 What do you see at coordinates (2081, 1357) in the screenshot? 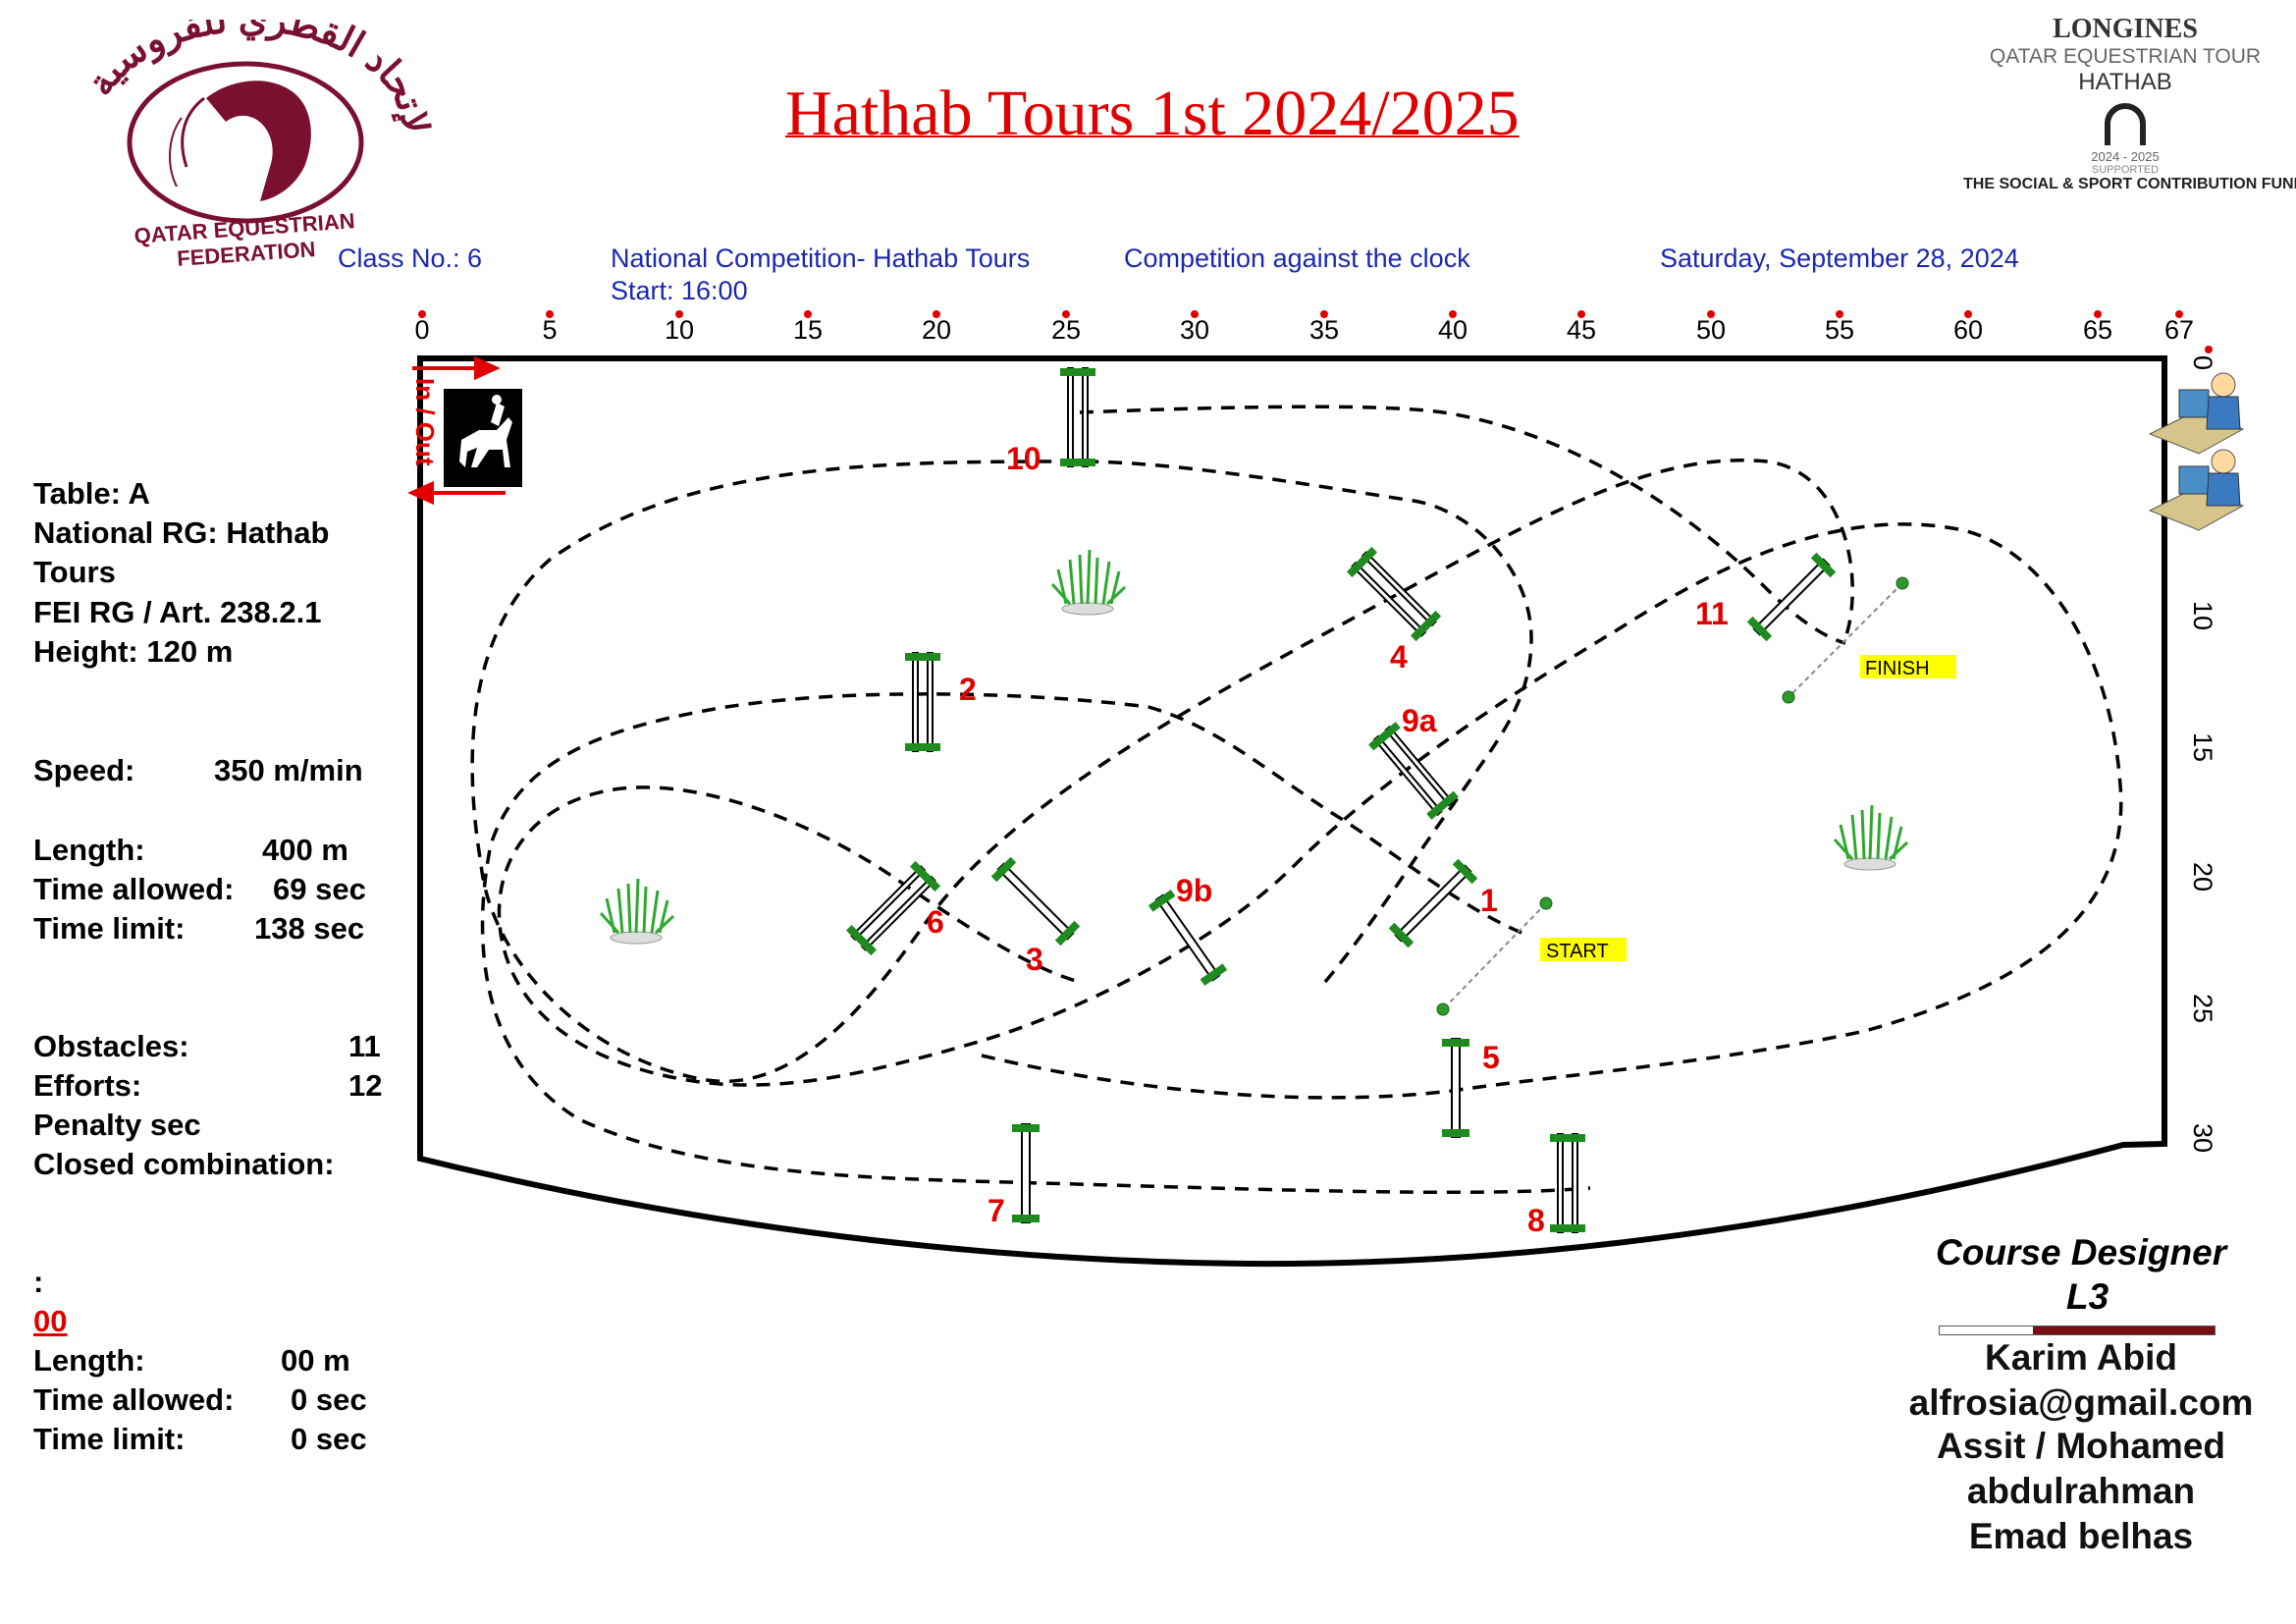
I see `designer-name: Karim Abid` at bounding box center [2081, 1357].